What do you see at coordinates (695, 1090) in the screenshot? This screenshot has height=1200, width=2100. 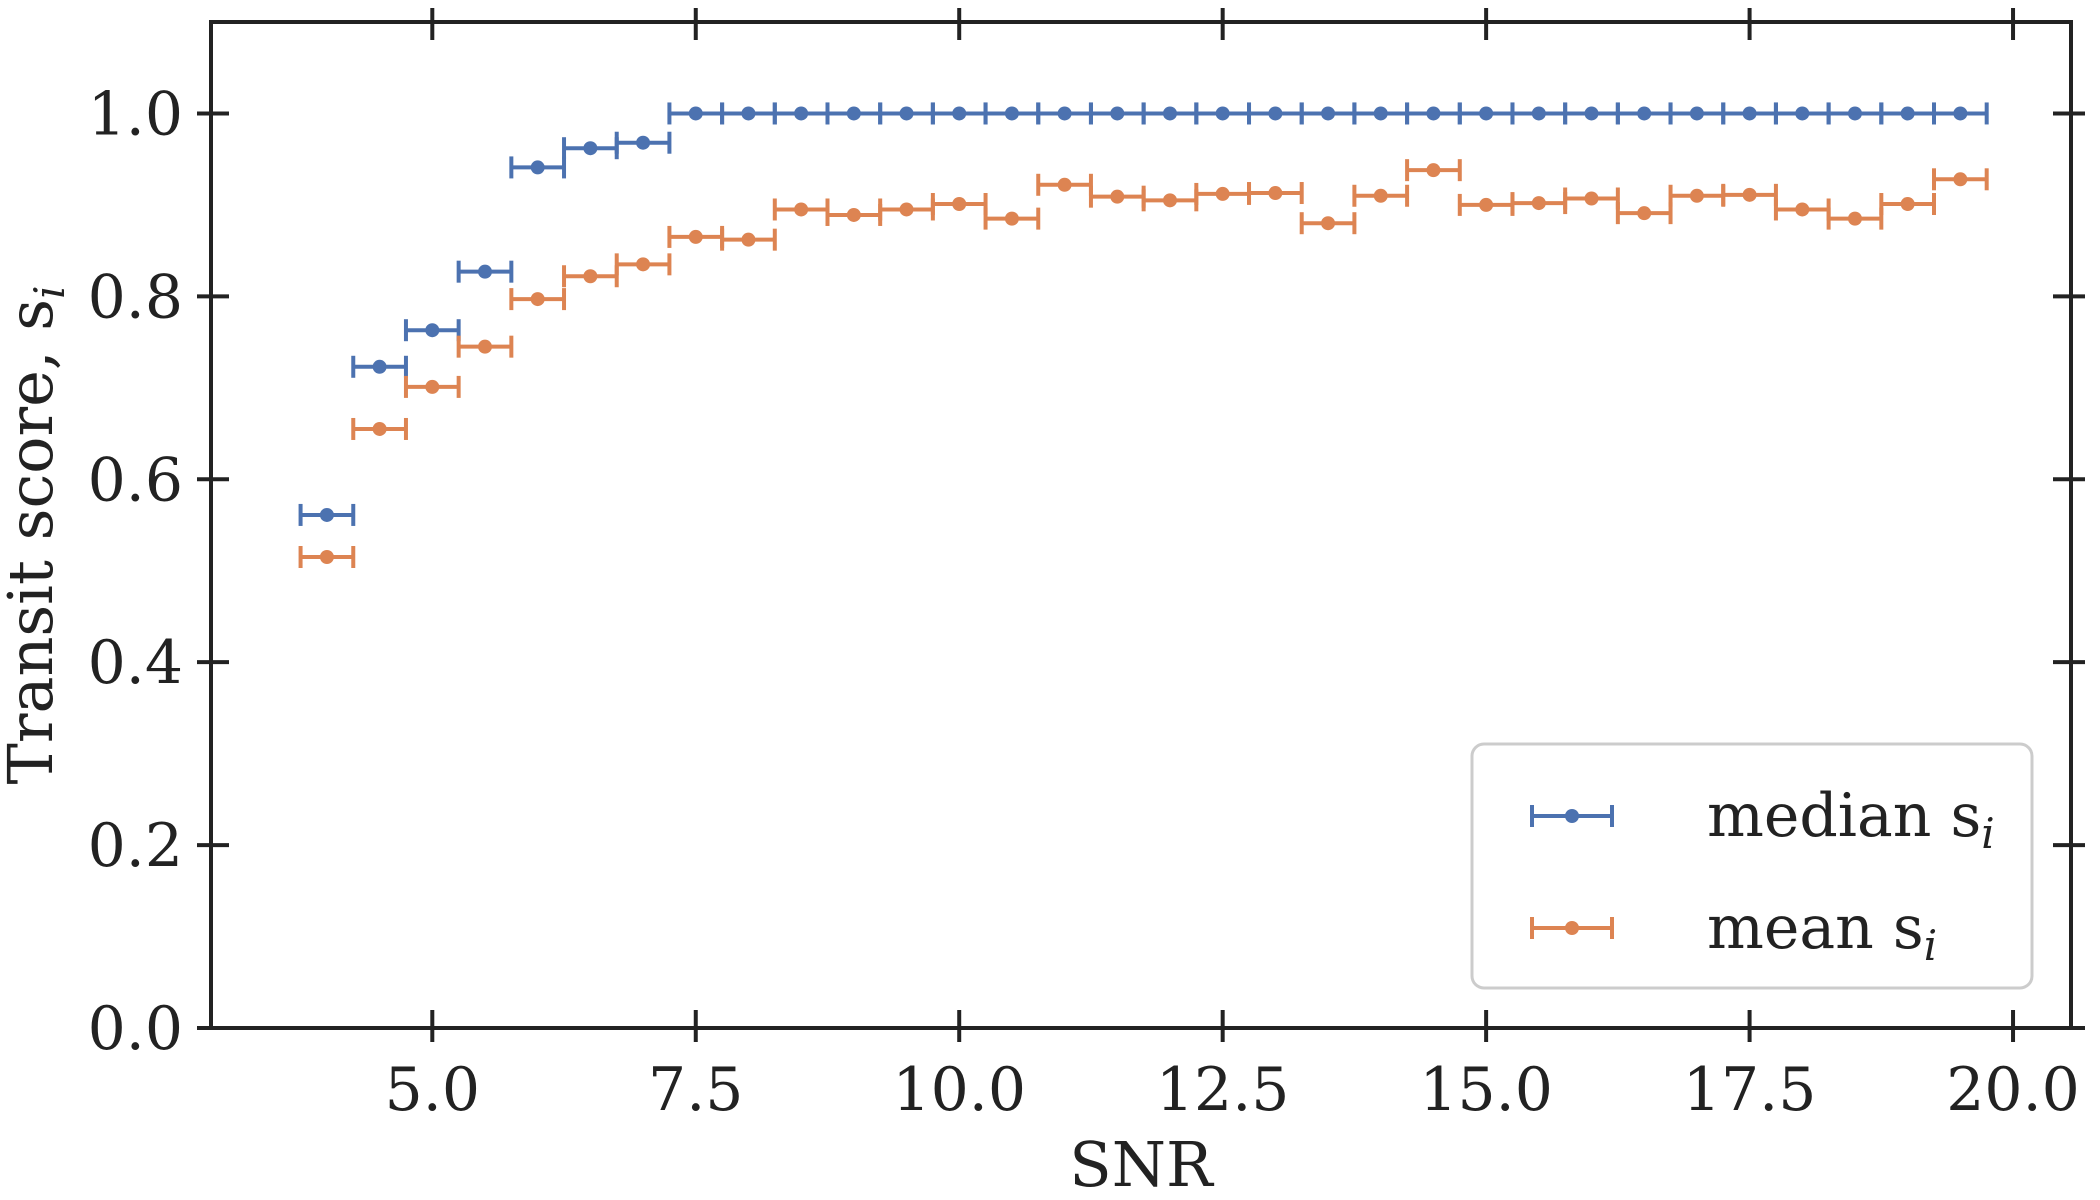 I see `x-tick-label: 7.5` at bounding box center [695, 1090].